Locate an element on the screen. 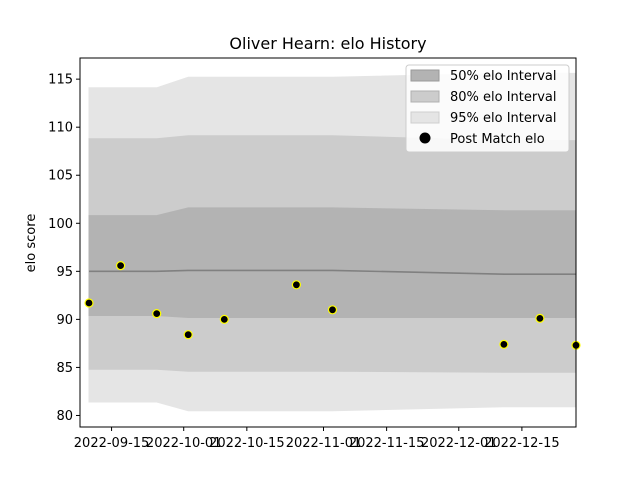  x-tick-label: 2022-09-15 is located at coordinates (112, 443).